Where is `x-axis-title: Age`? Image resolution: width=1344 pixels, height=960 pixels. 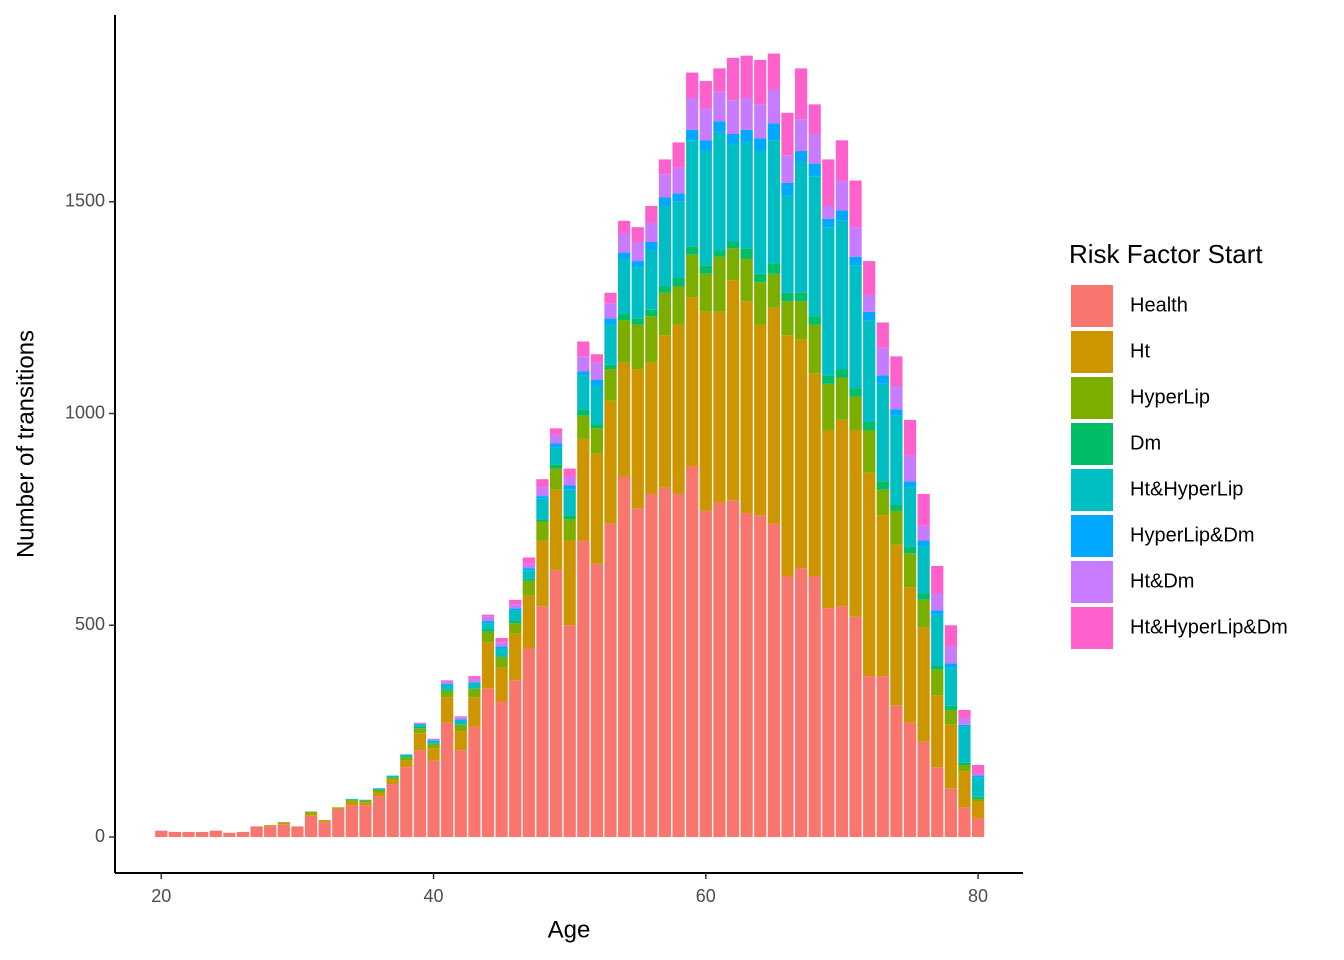 x-axis-title: Age is located at coordinates (569, 929).